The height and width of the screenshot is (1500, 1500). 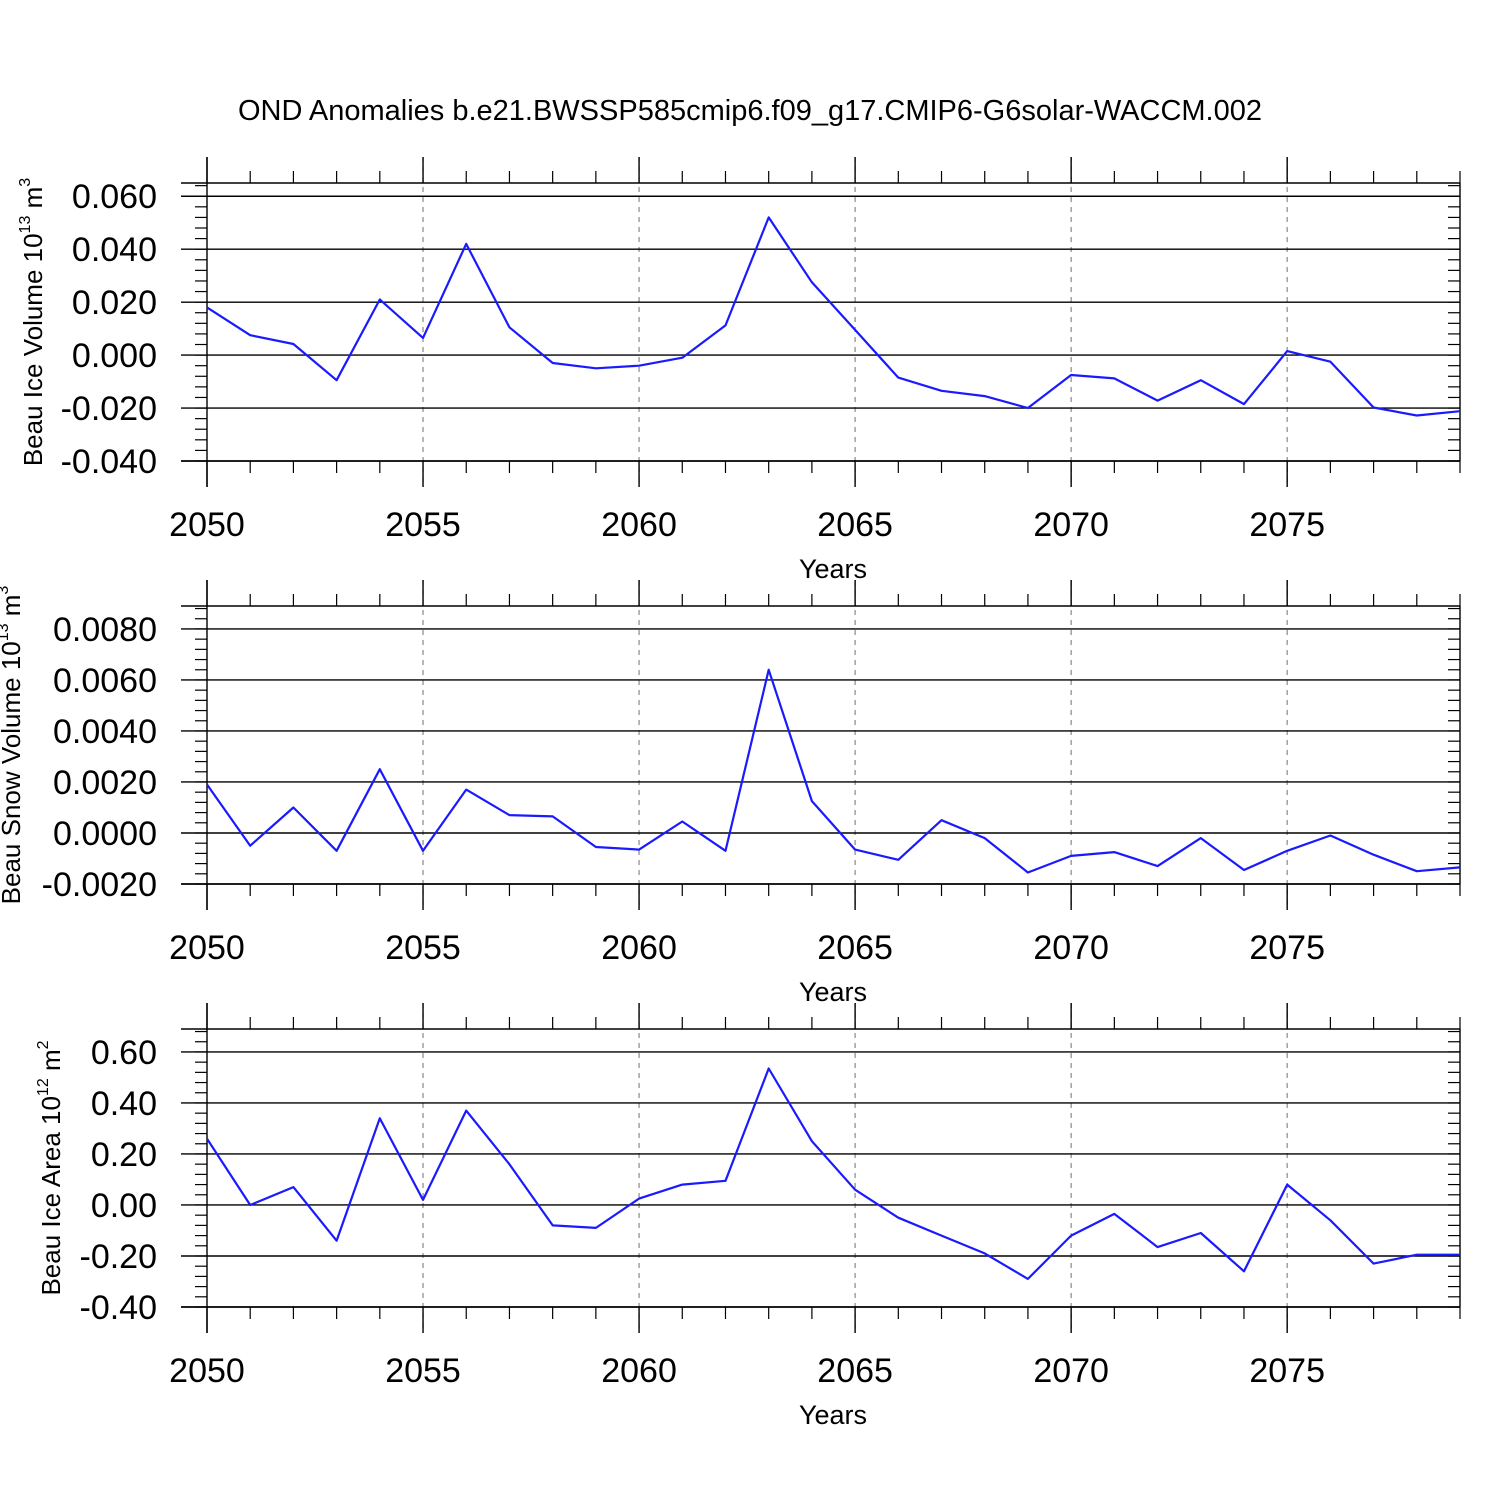 I want to click on y-tick-label: 0.0000, so click(x=105, y=834).